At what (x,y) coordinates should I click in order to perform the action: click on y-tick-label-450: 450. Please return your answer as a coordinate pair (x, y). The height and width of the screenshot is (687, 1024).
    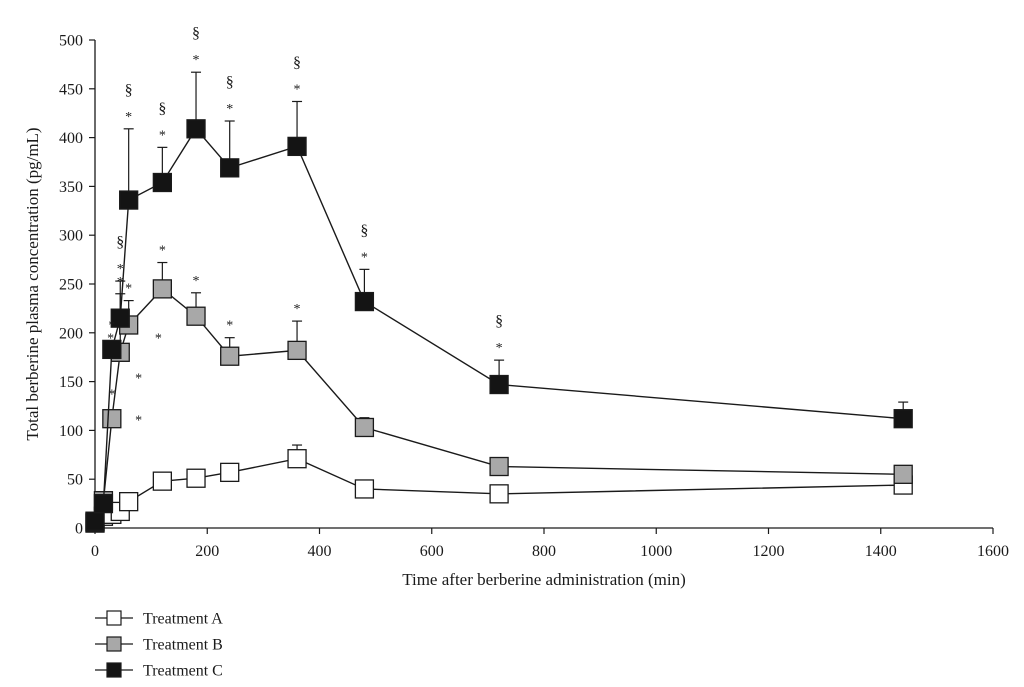
    Looking at the image, I should click on (71, 89).